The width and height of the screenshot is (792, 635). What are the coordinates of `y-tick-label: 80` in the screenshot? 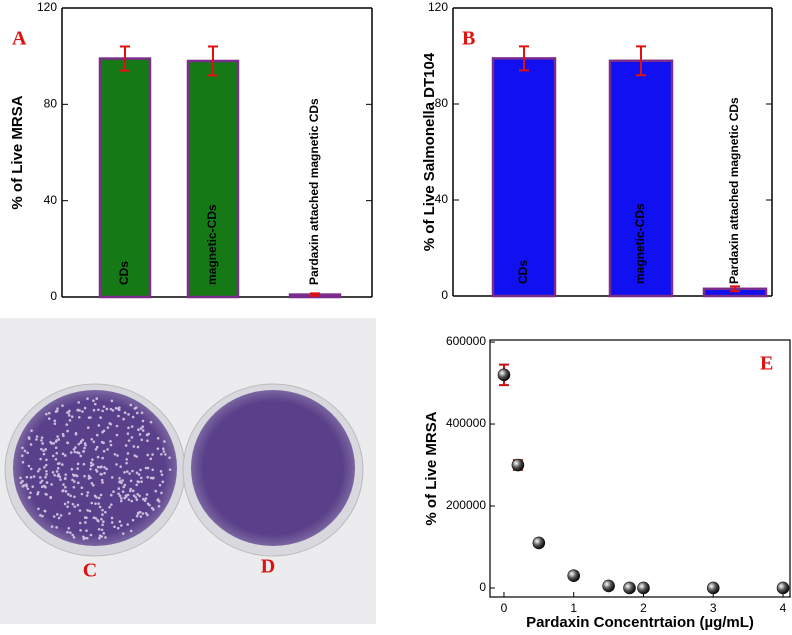 It's located at (51, 104).